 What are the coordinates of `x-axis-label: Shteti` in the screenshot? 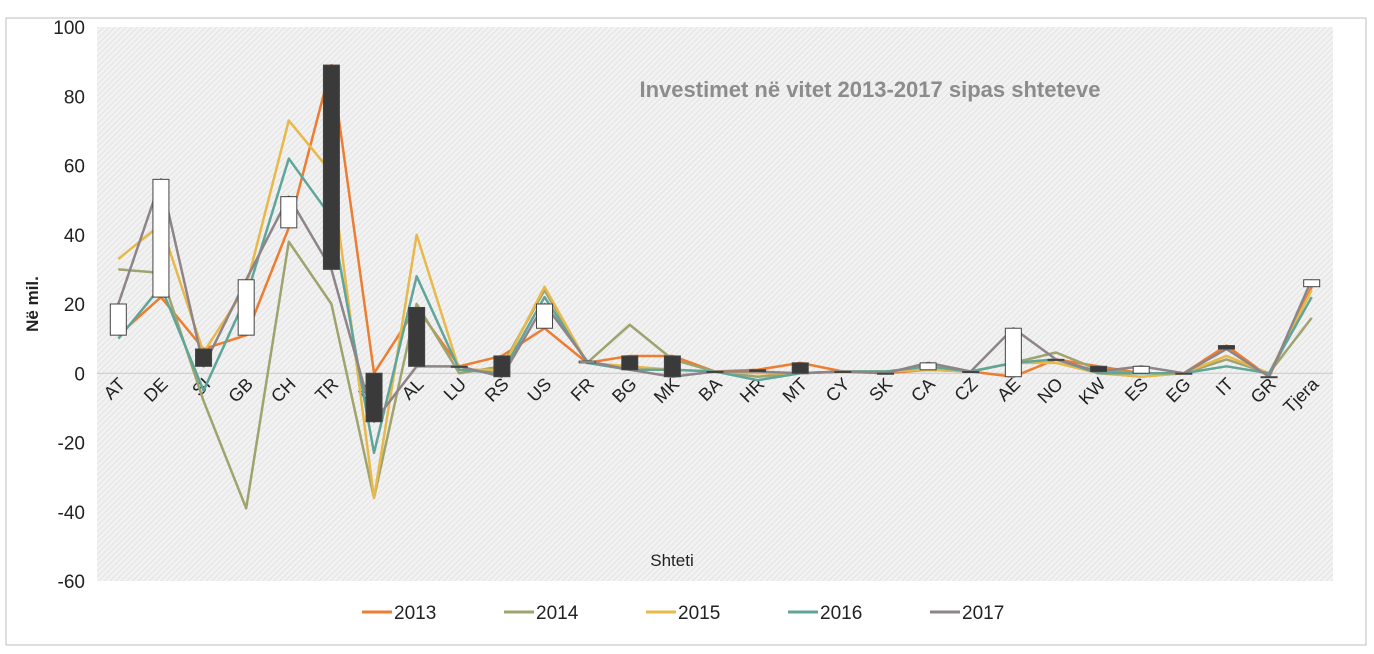 It's located at (671, 560).